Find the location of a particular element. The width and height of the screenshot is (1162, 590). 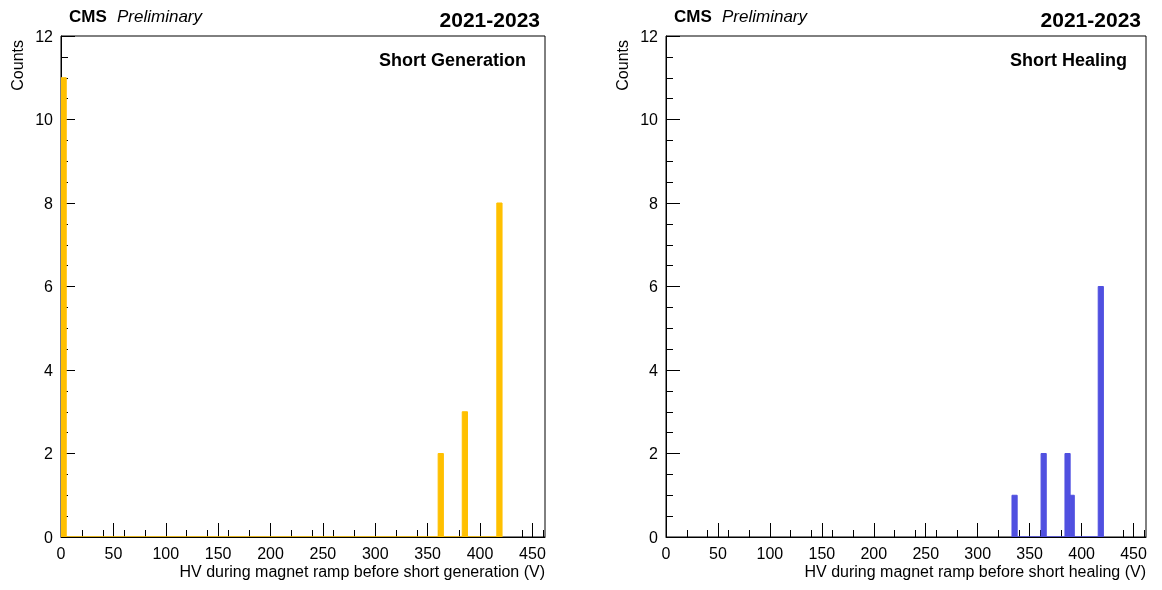

x-axis-title: HV during magnet ramp before short healing (V) is located at coordinates (975, 571).